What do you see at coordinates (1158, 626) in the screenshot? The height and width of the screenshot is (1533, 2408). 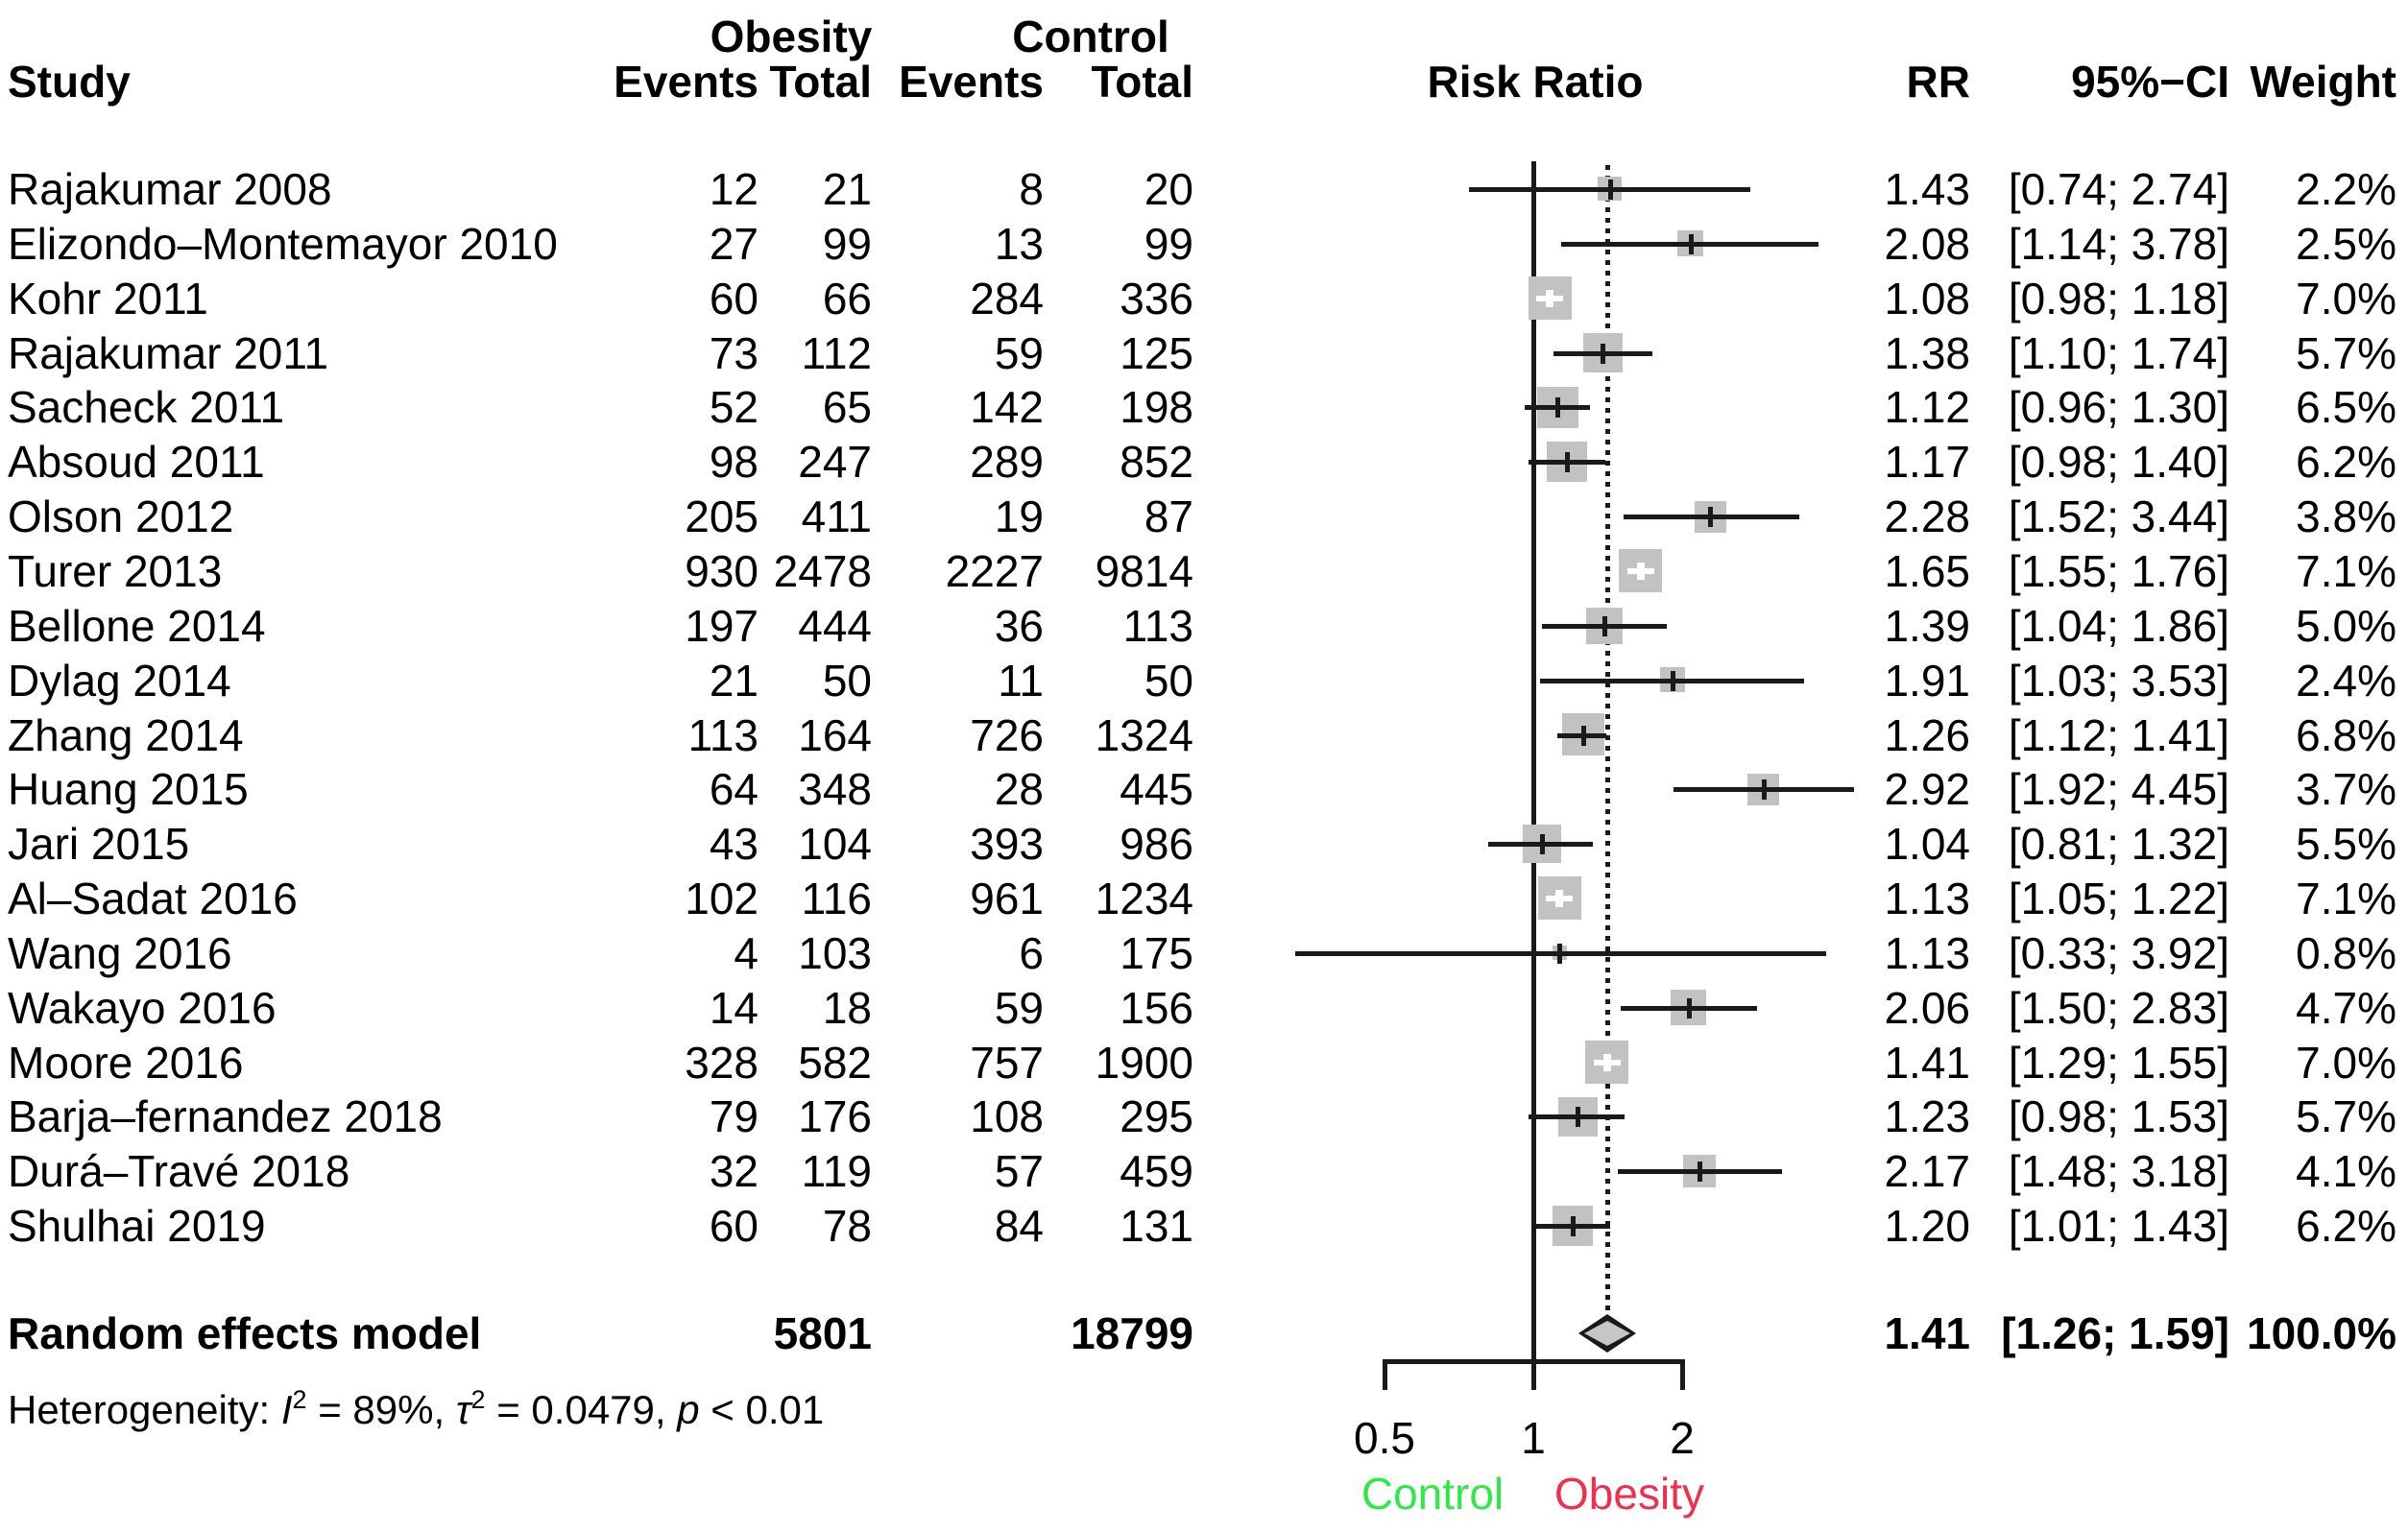 I see `control-total-value: 113` at bounding box center [1158, 626].